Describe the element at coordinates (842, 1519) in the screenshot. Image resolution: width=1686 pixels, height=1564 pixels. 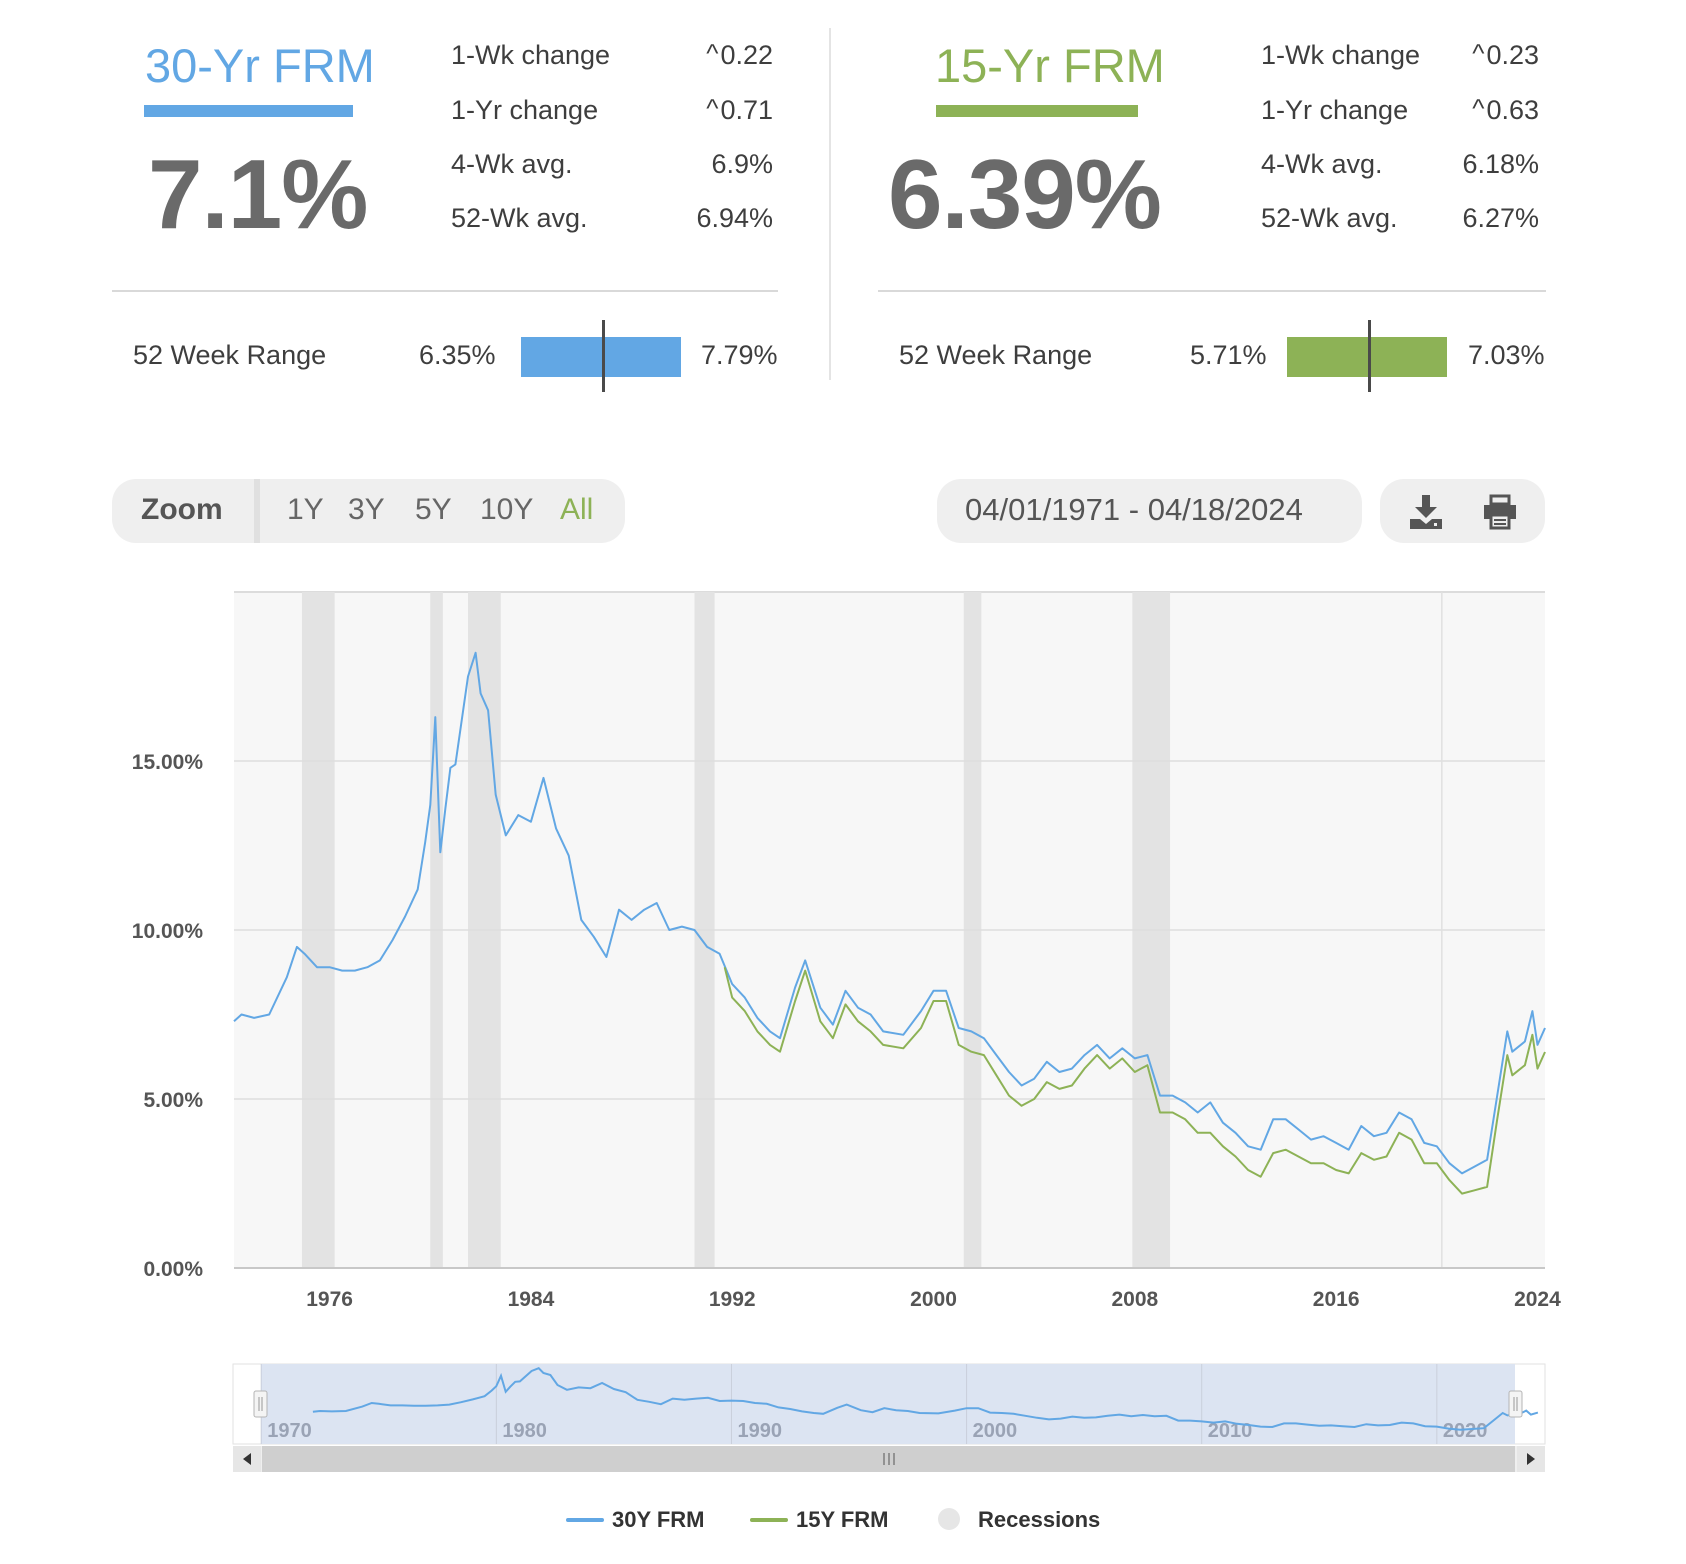
I see `legend-label-15y: 15Y FRM` at that location.